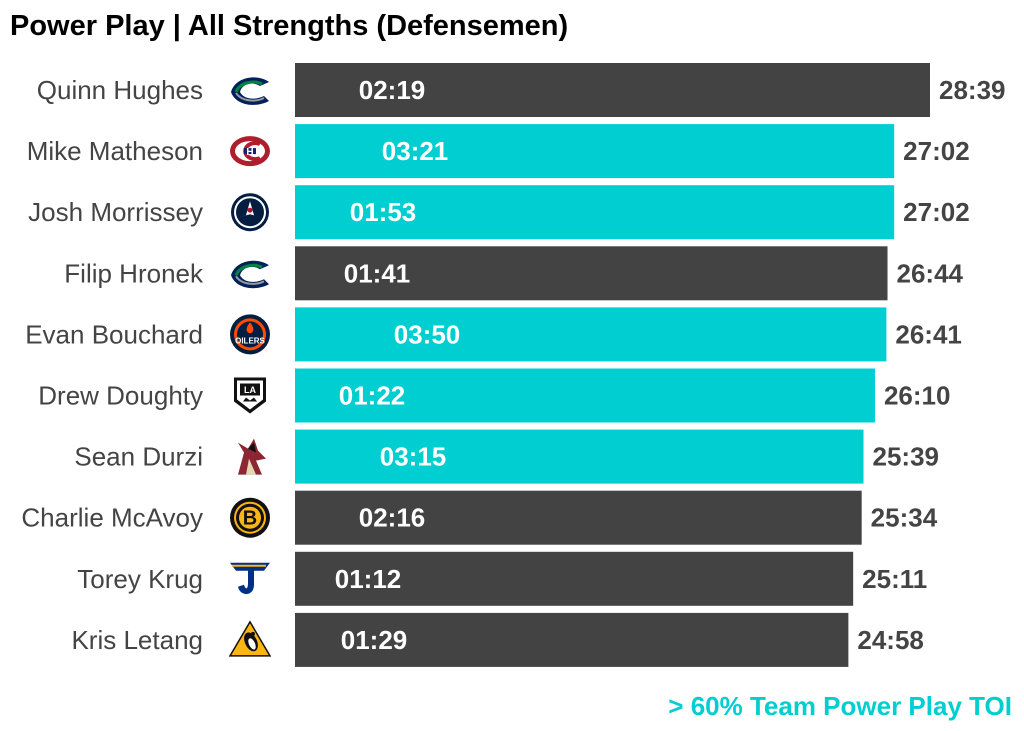  I want to click on bar-row: Drew Doughty LA 01:22 26:10, so click(494, 395).